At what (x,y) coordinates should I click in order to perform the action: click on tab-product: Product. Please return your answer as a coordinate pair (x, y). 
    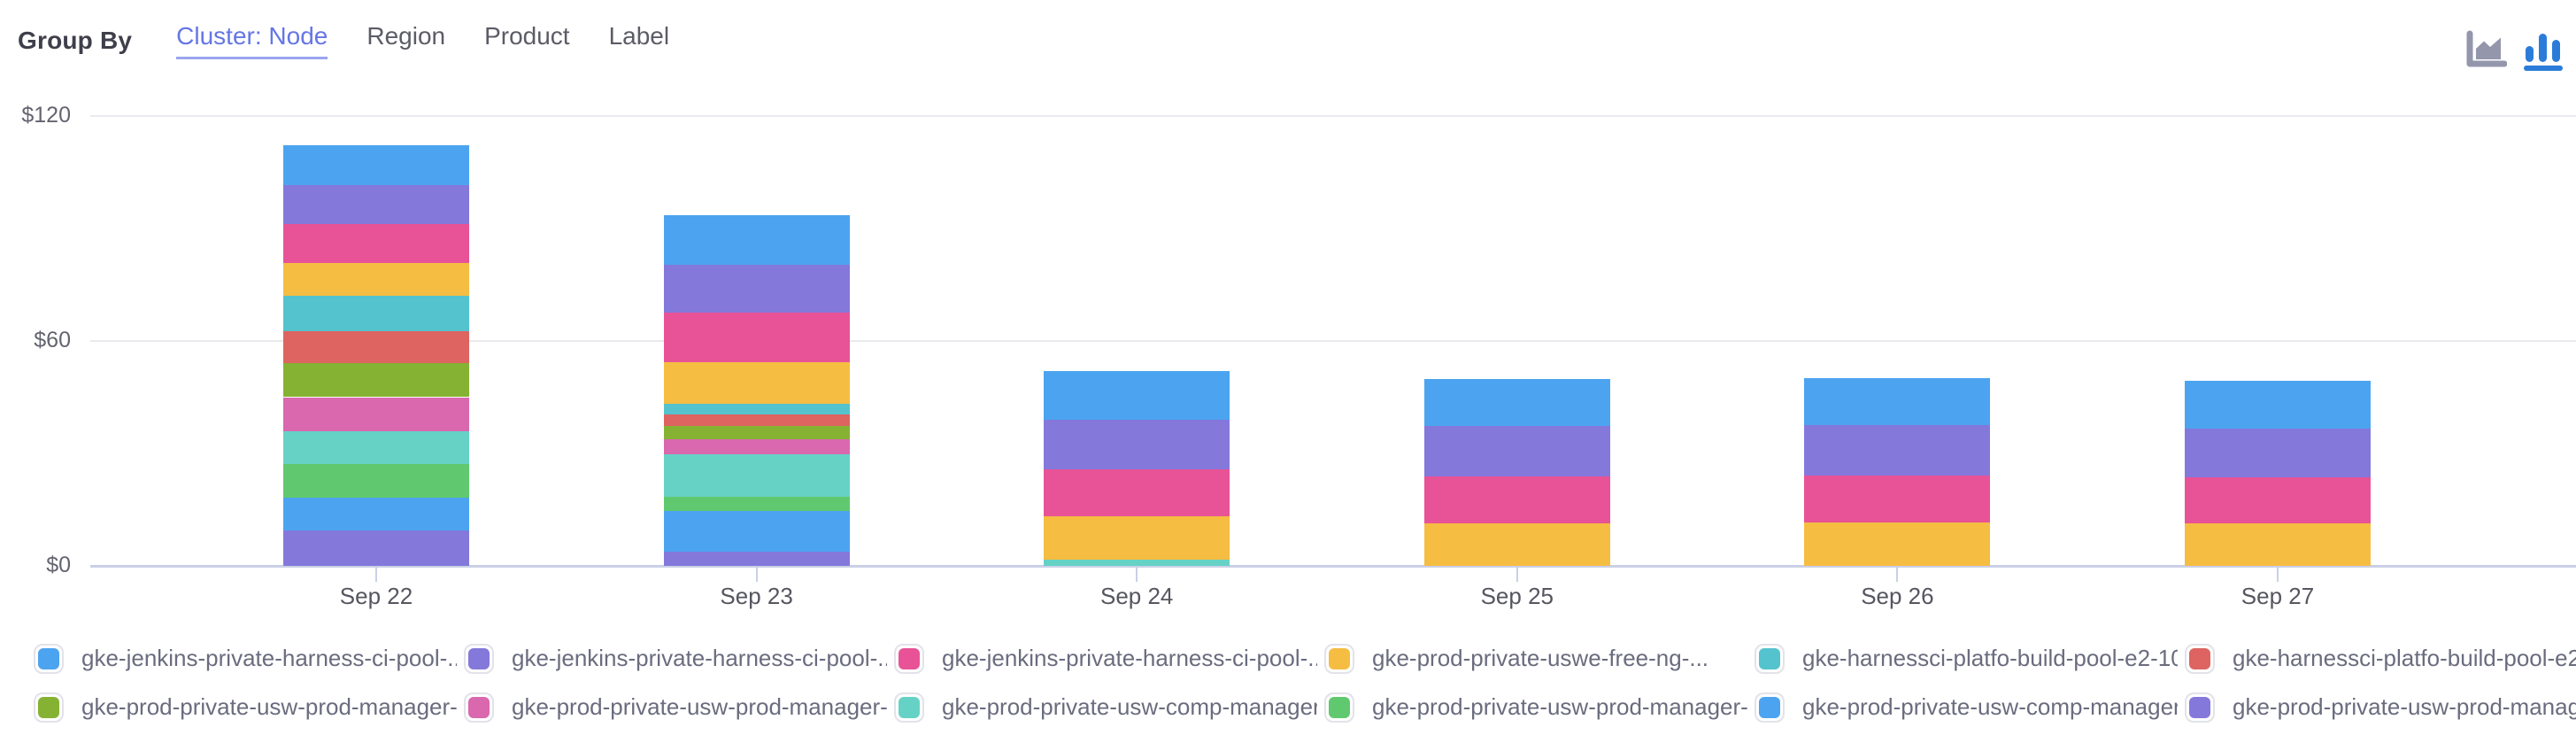
    Looking at the image, I should click on (527, 40).